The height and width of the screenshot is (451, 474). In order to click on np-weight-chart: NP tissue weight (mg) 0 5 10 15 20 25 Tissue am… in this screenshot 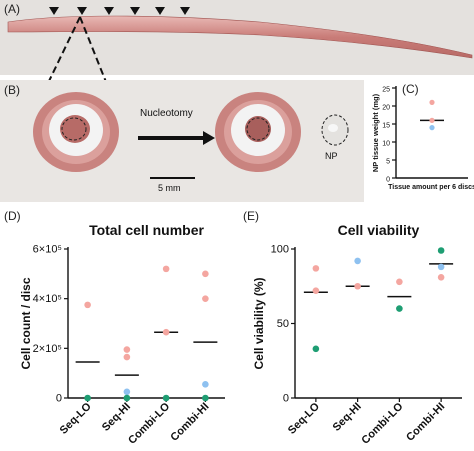, I will do `click(422, 138)`.